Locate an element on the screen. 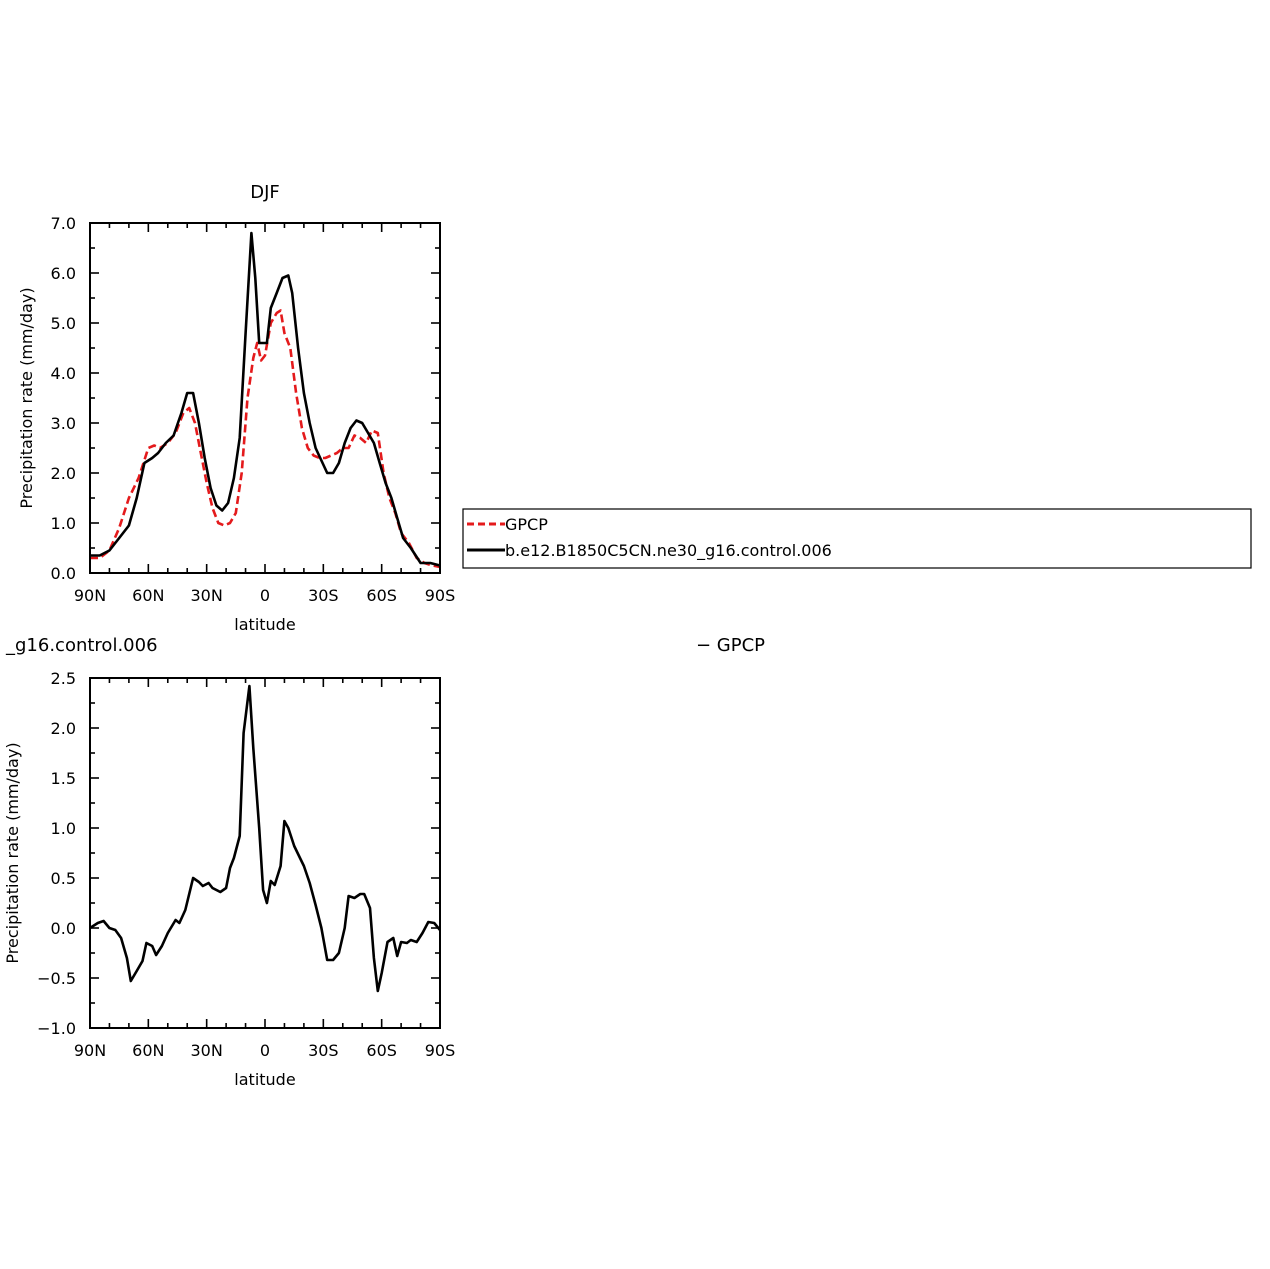  top-chart-frame is located at coordinates (265, 398).